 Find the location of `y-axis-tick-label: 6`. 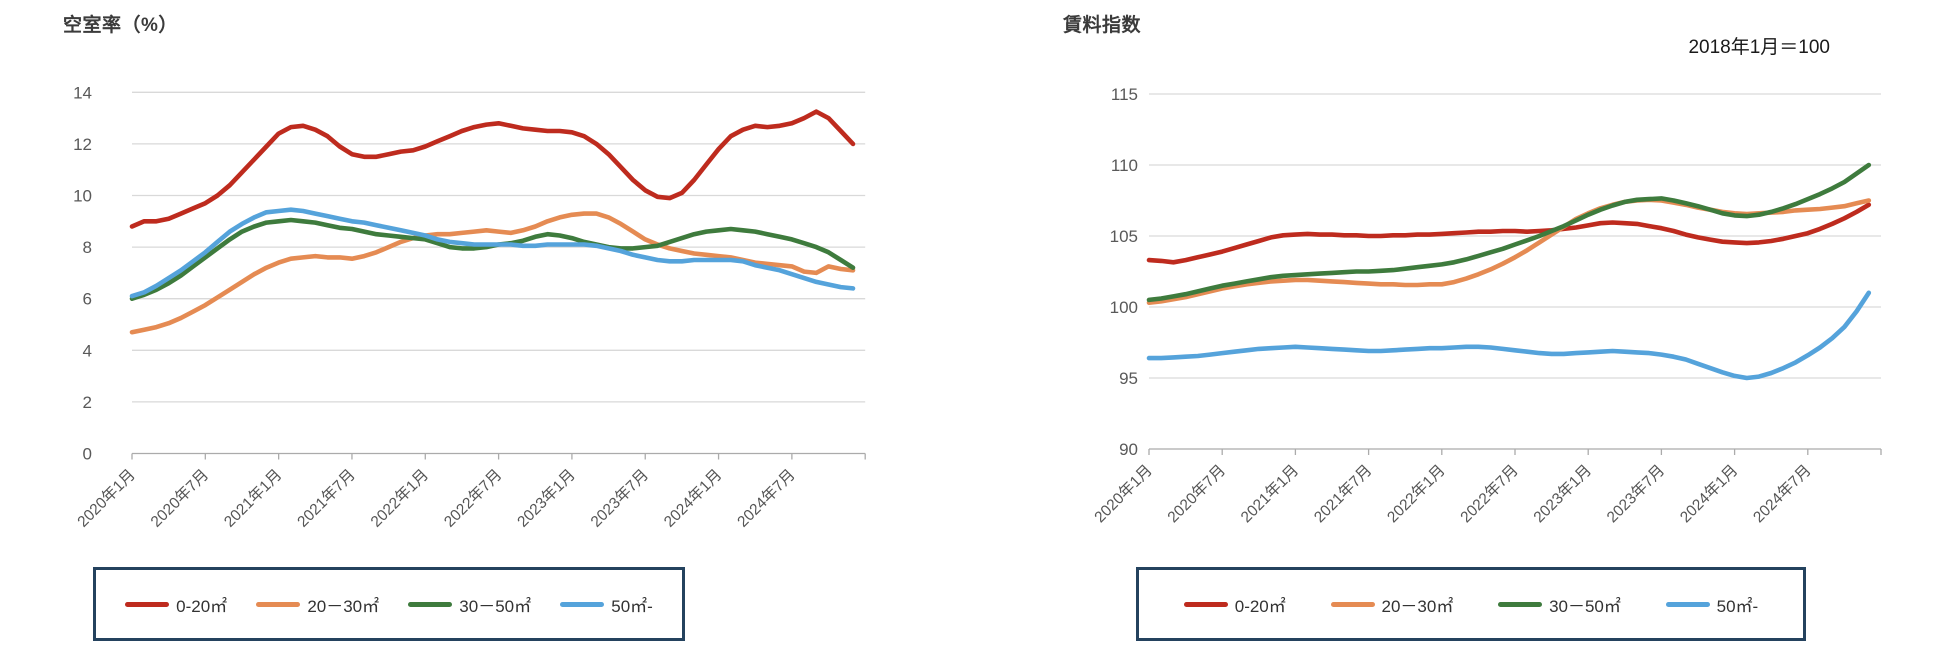

y-axis-tick-label: 6 is located at coordinates (87, 299).